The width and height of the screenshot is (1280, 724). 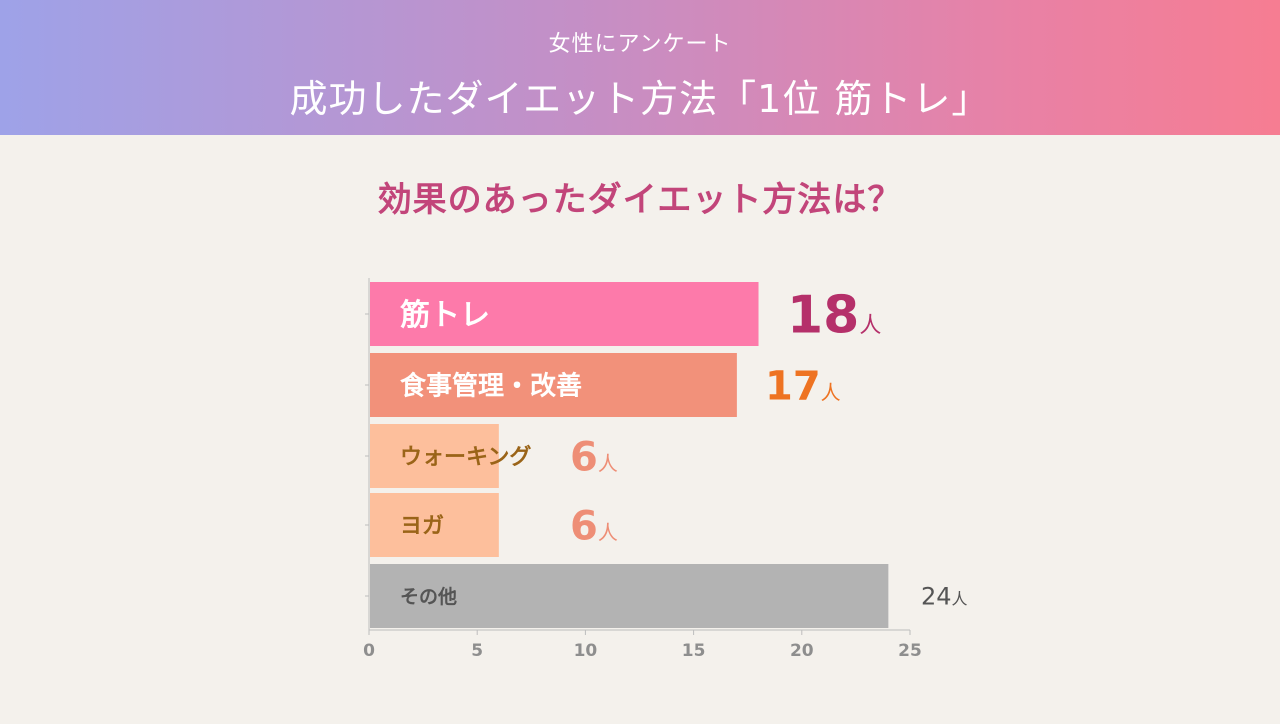 What do you see at coordinates (640, 44) in the screenshot?
I see `header-subtitle: 女性にアンケート` at bounding box center [640, 44].